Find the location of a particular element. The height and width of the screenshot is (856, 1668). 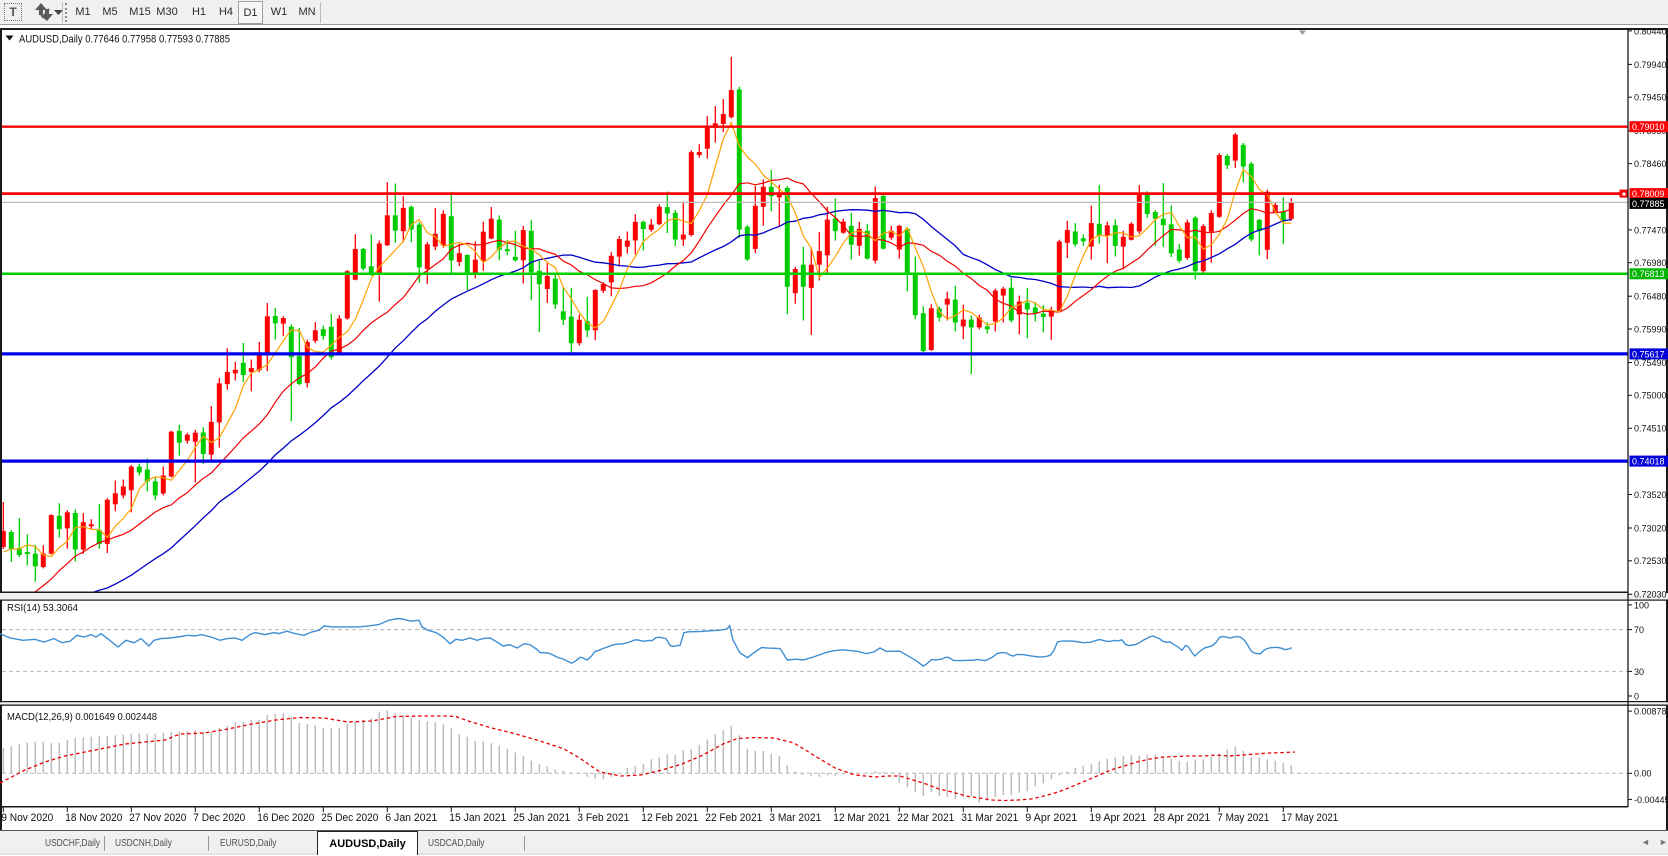

svg-text: 0.77885 is located at coordinates (1648, 204).